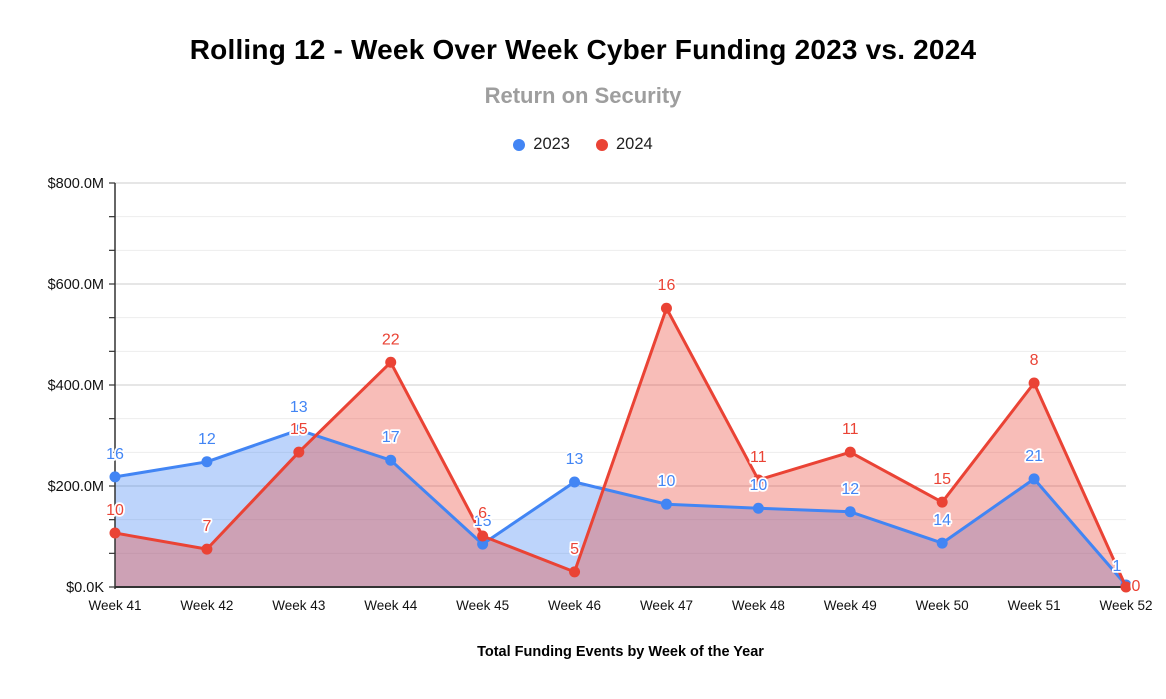 Image resolution: width=1166 pixels, height=699 pixels. Describe the element at coordinates (114, 605) in the screenshot. I see `x-axis-label: Week 41` at that location.